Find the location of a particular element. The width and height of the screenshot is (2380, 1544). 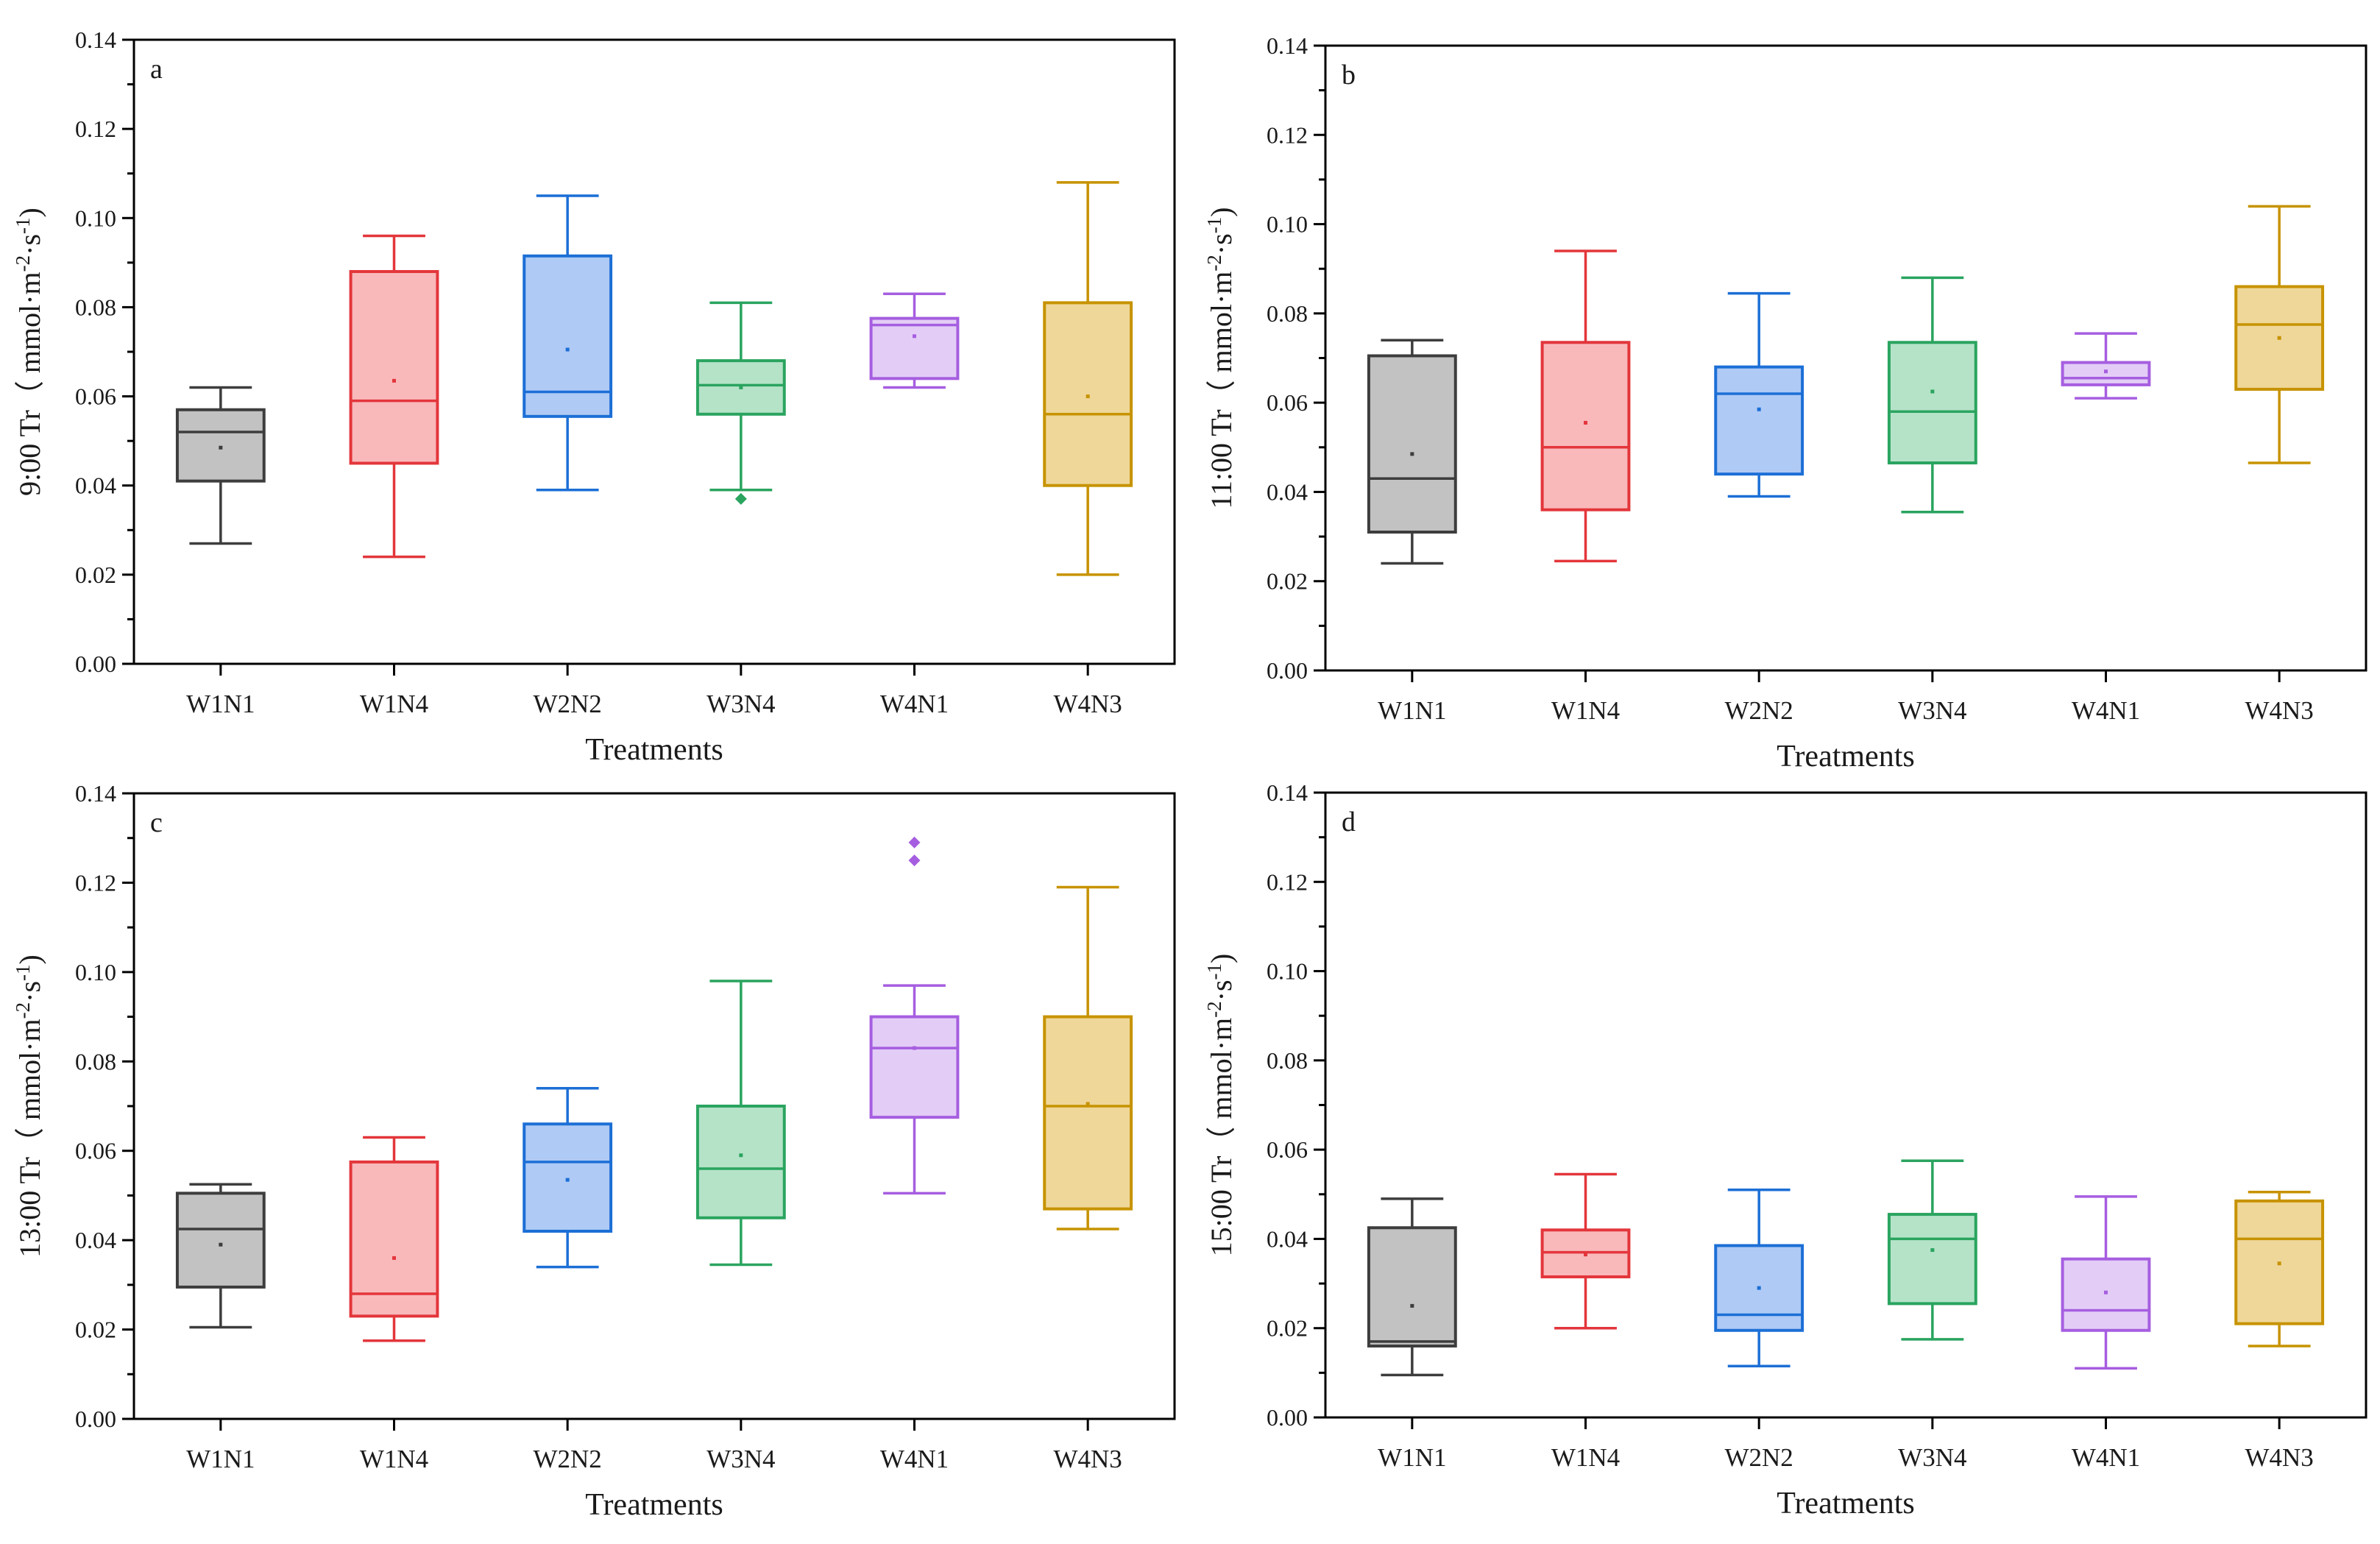

panel-label: a is located at coordinates (156, 69).